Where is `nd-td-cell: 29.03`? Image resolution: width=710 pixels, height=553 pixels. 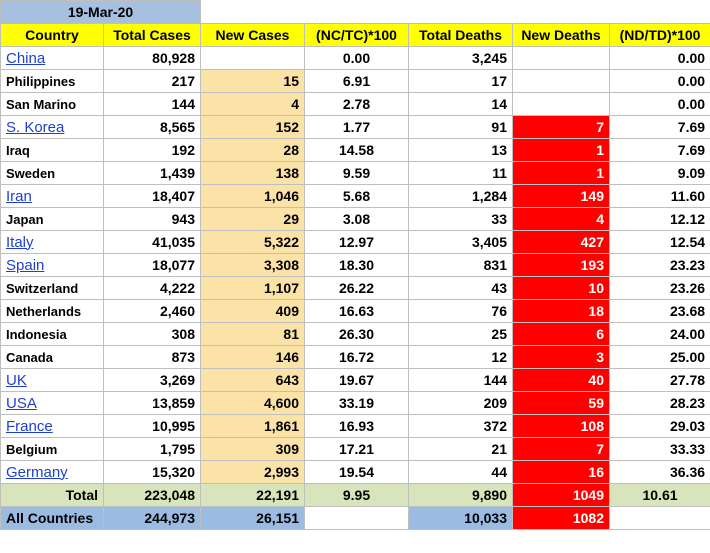
nd-td-cell: 29.03 is located at coordinates (659, 426).